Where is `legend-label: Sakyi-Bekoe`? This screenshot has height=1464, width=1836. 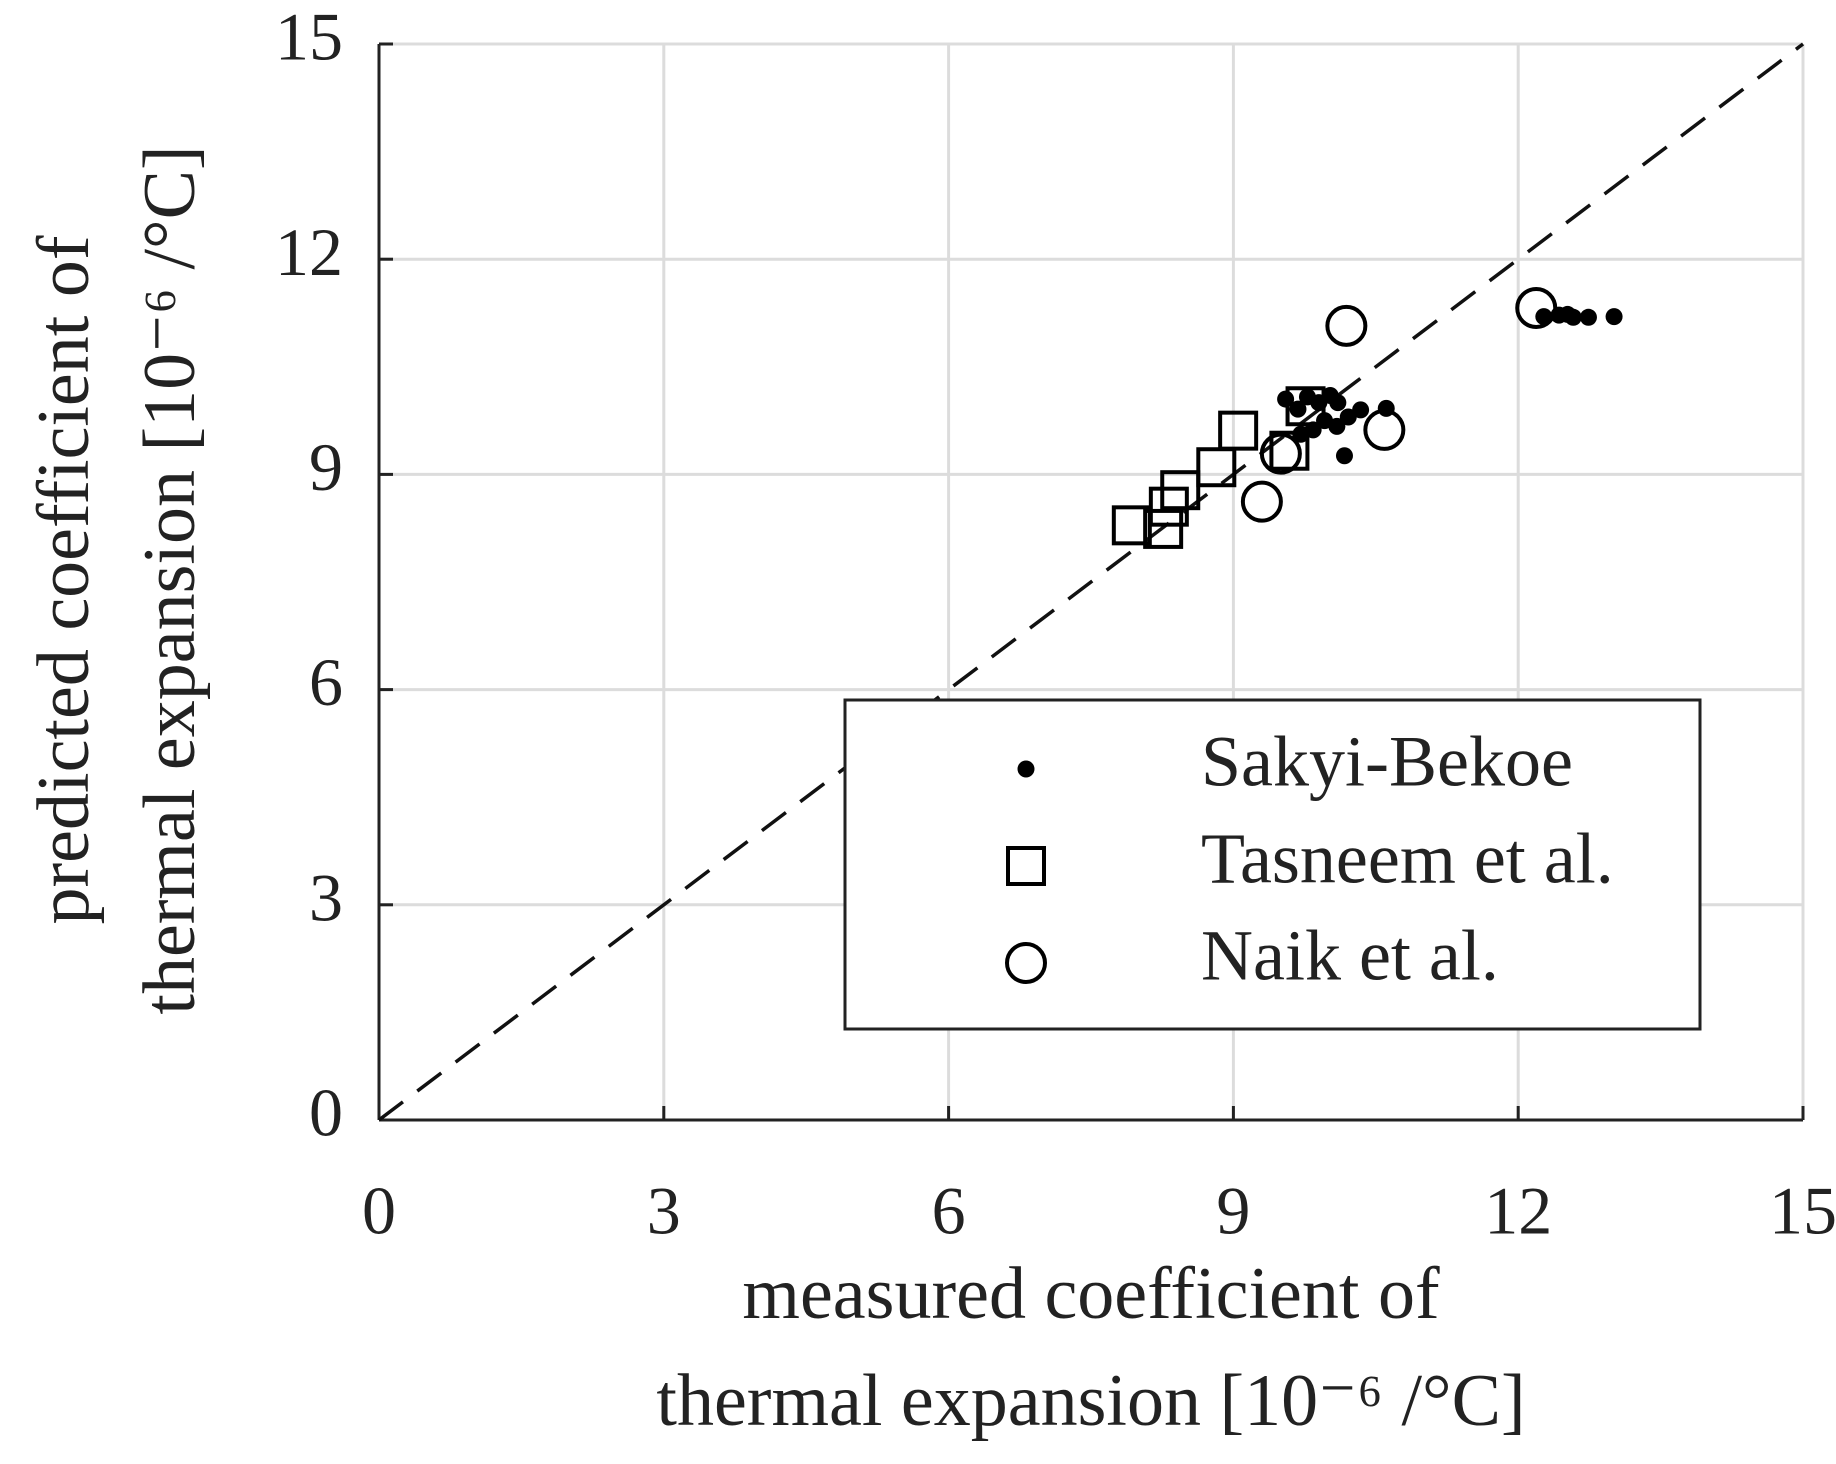 legend-label: Sakyi-Bekoe is located at coordinates (1387, 762).